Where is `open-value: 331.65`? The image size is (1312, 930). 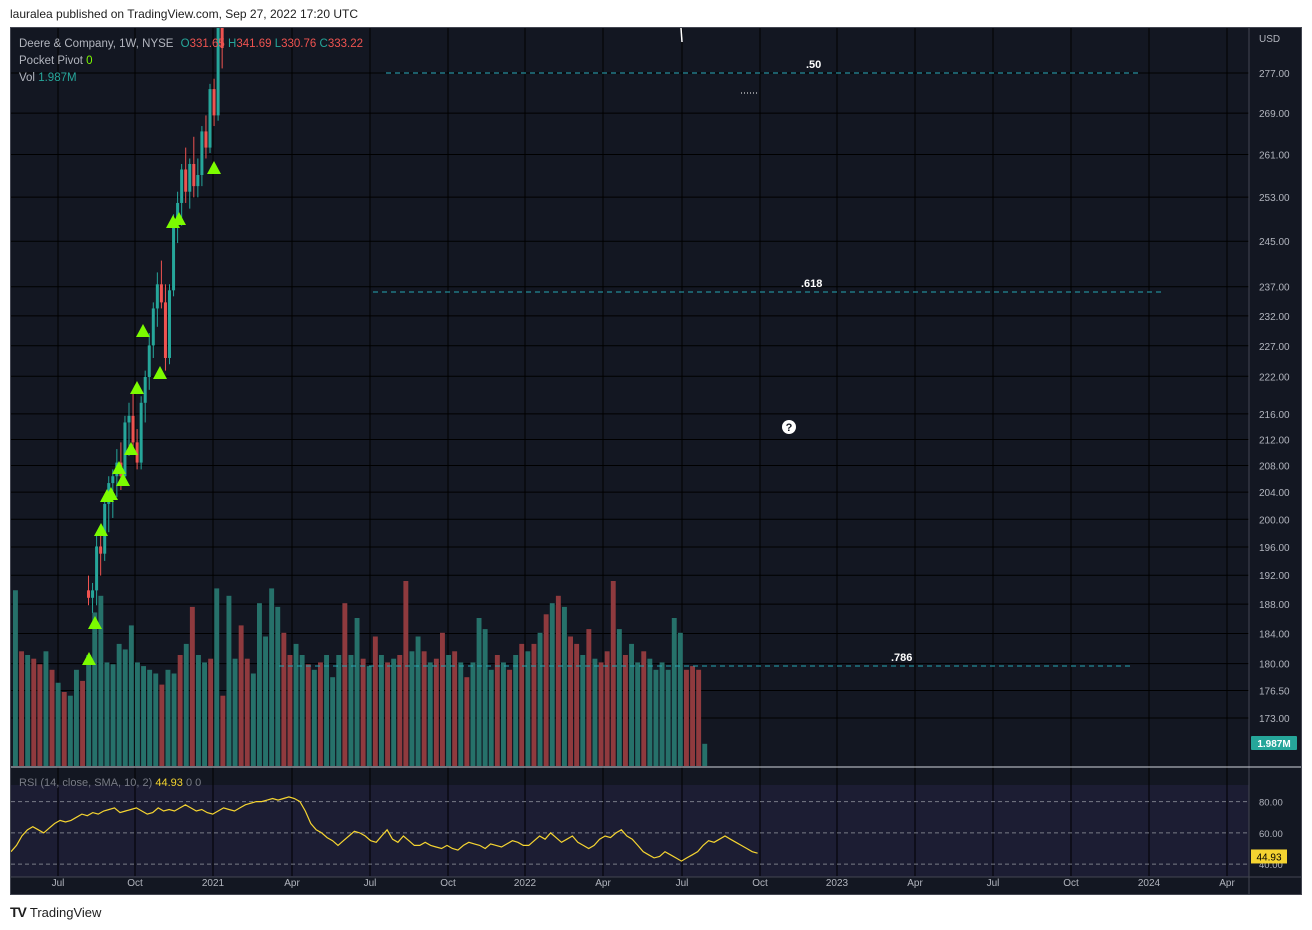
open-value: 331.65 is located at coordinates (207, 44).